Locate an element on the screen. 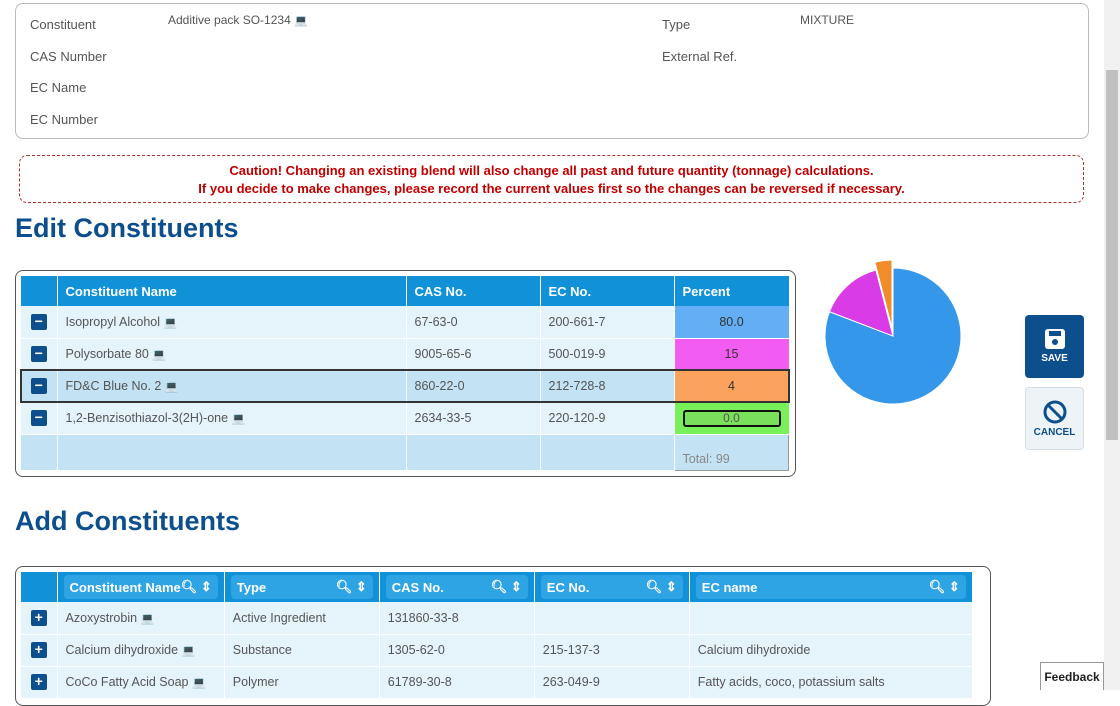 This screenshot has height=706, width=1120. ec-name: Fatty acids, coco, potassium salts is located at coordinates (831, 682).